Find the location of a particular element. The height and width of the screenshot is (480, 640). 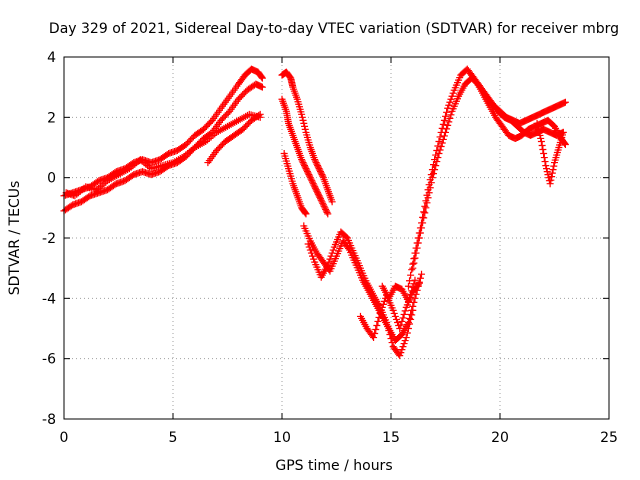

x-tick-label: 25 is located at coordinates (609, 438).